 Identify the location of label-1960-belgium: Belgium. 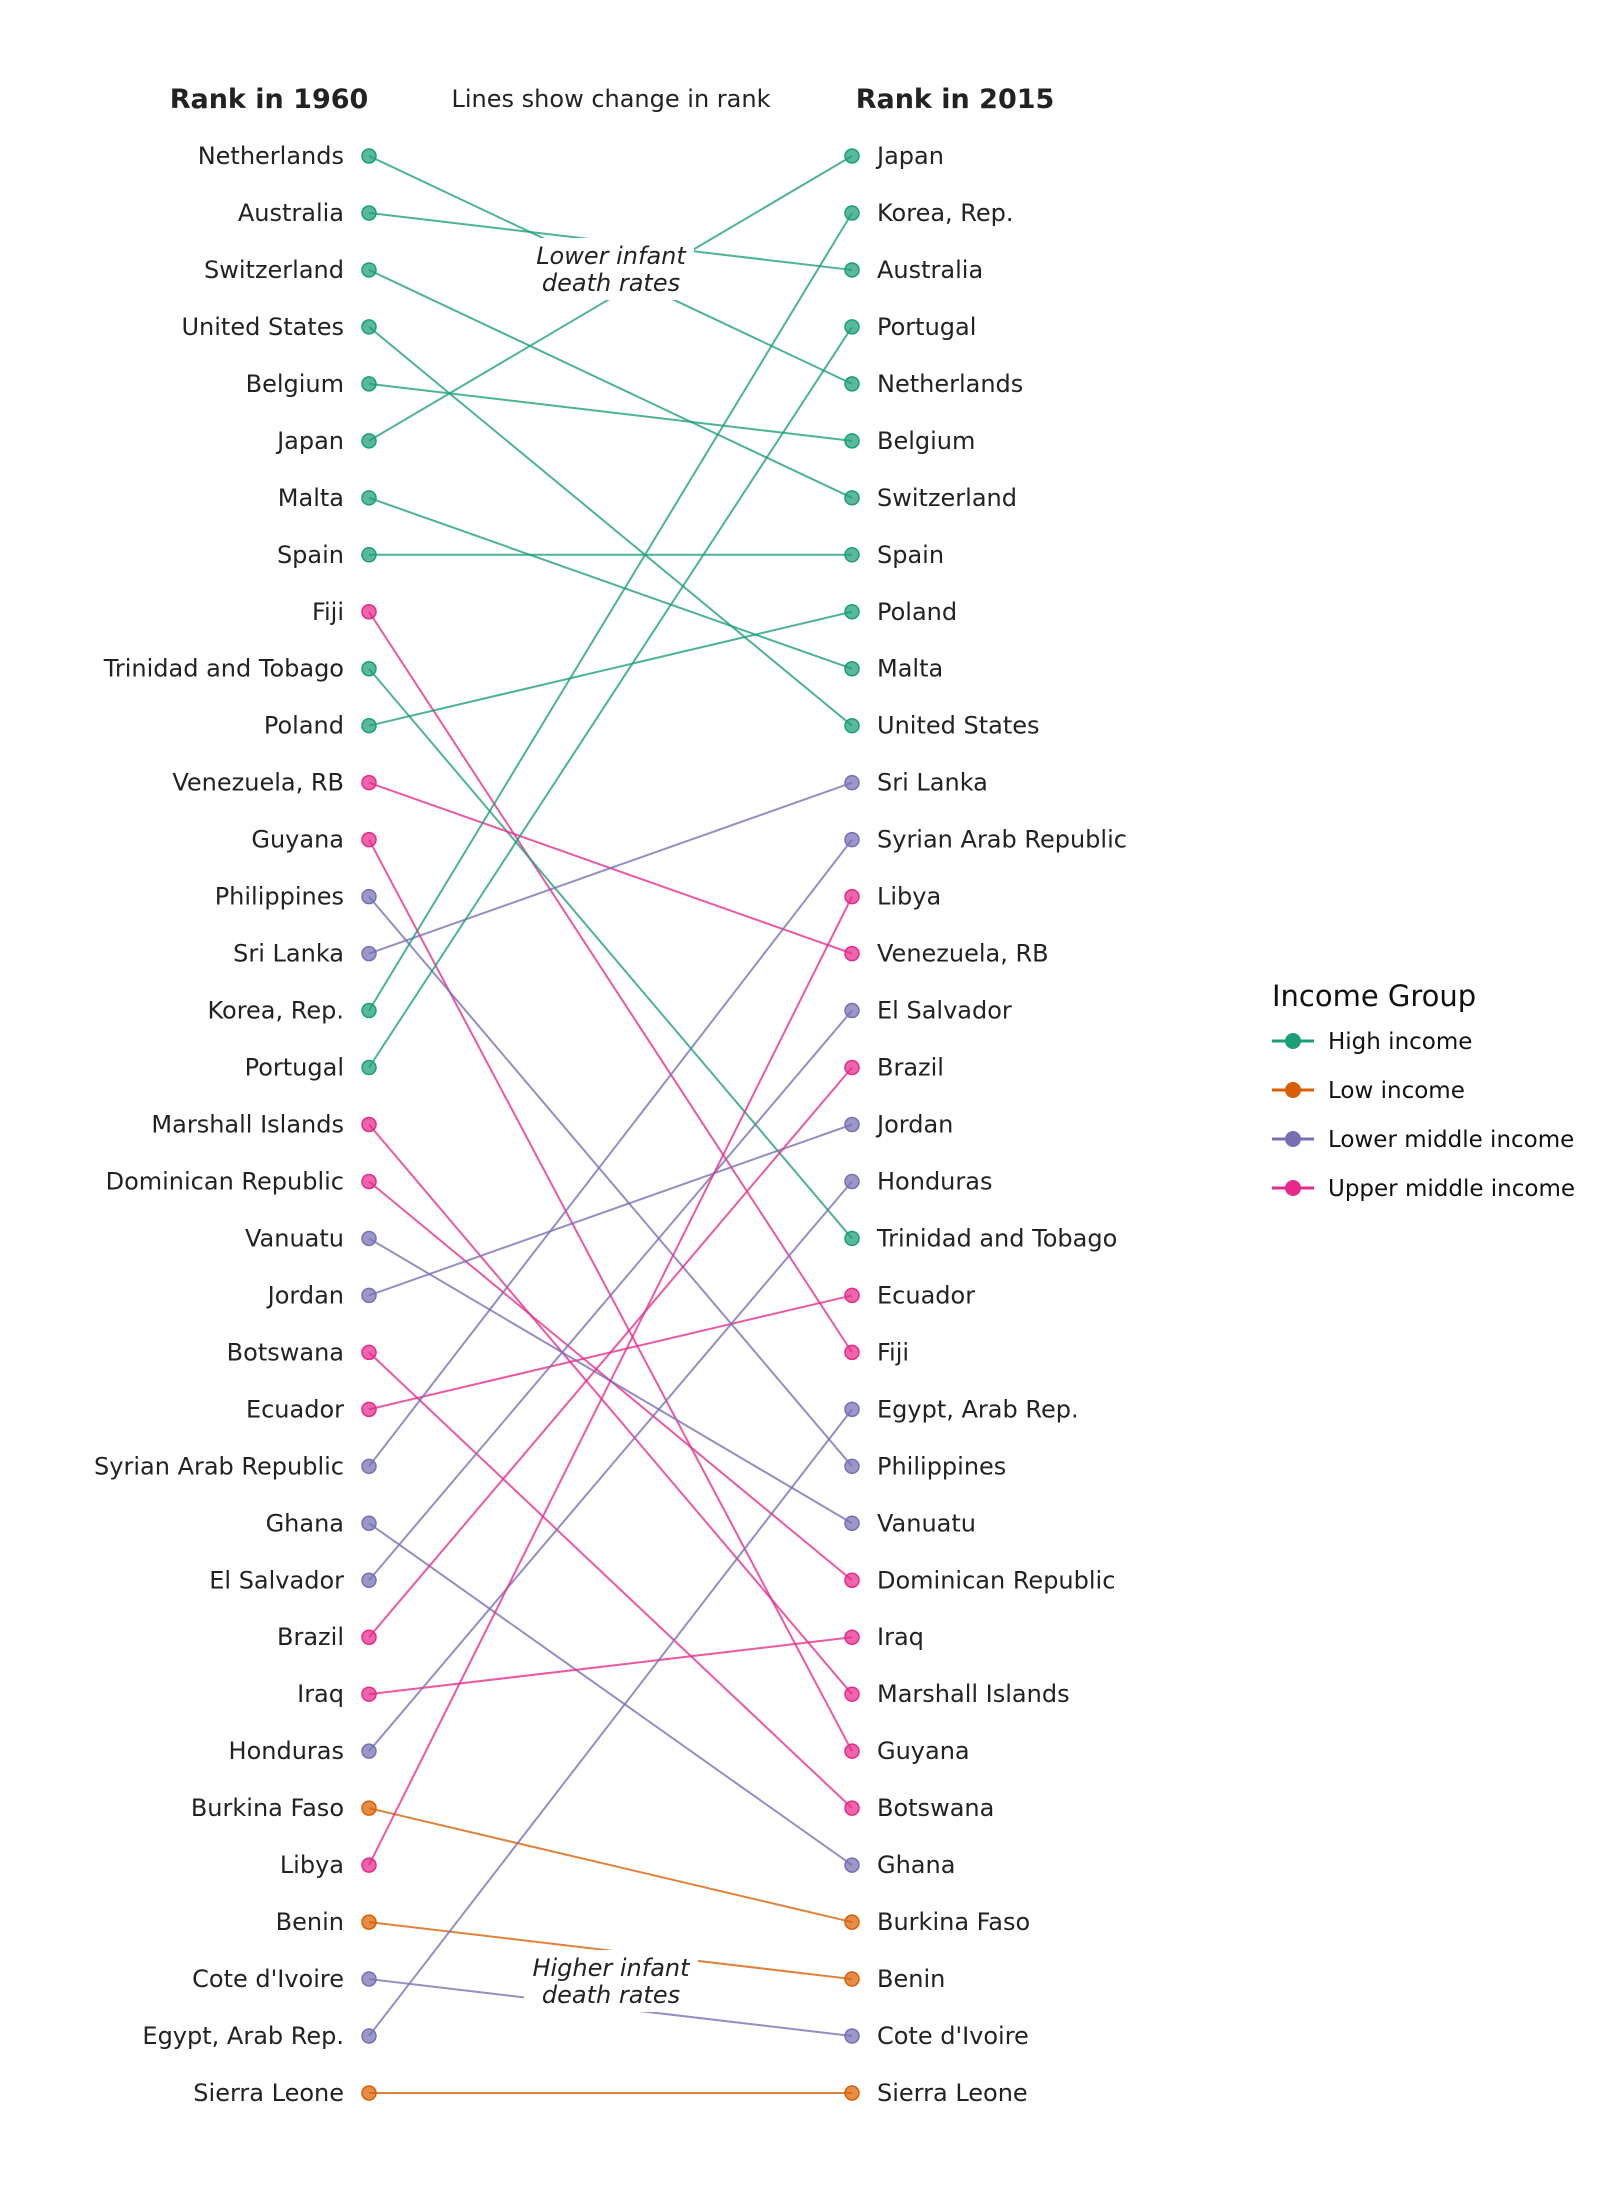
(295, 384).